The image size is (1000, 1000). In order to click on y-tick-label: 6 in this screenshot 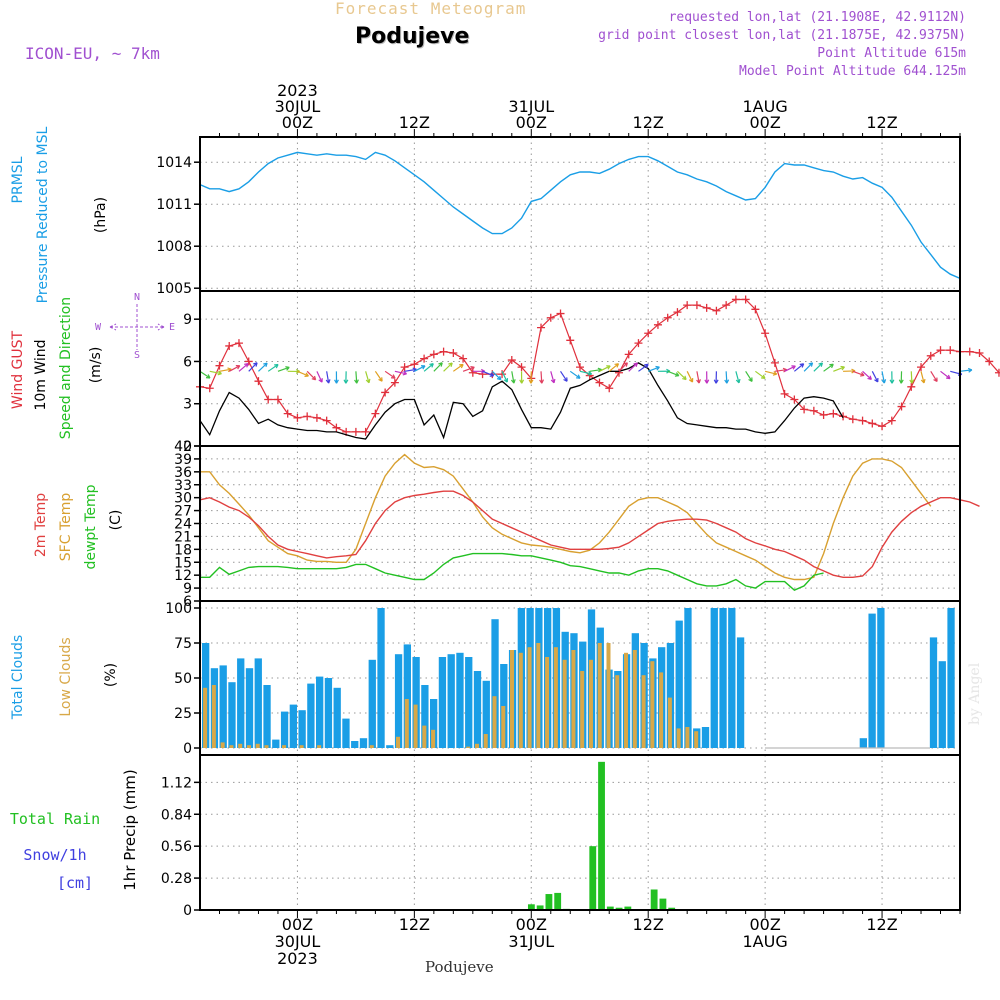, I will do `click(187, 362)`.